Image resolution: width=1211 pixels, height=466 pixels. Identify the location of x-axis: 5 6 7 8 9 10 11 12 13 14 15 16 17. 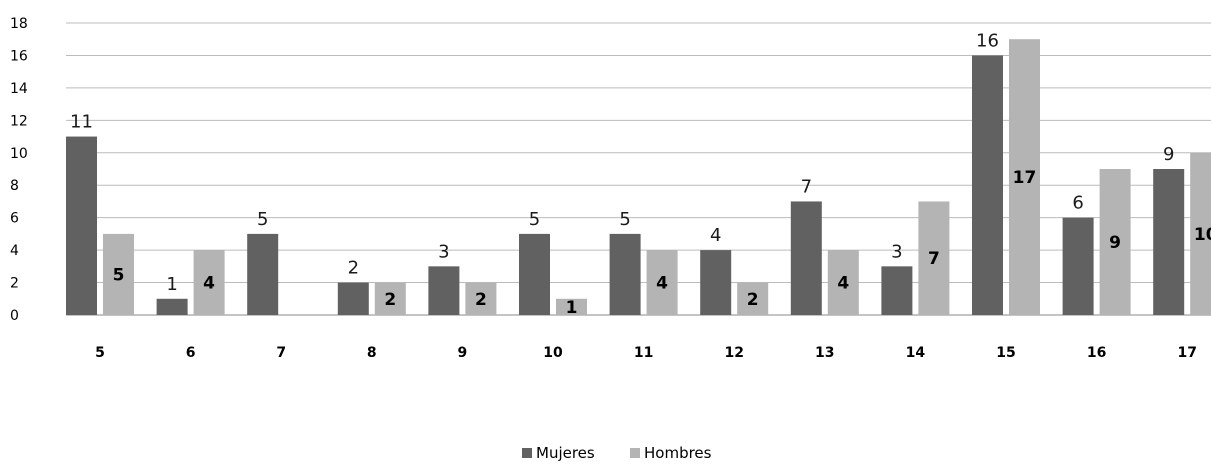
(646, 353).